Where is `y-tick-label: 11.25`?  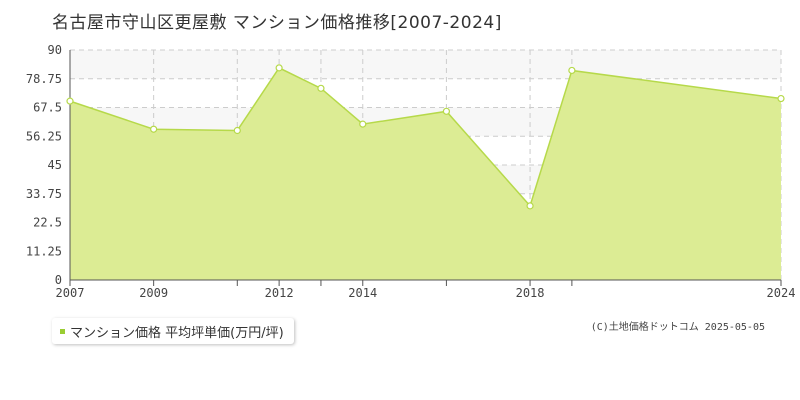 y-tick-label: 11.25 is located at coordinates (44, 251).